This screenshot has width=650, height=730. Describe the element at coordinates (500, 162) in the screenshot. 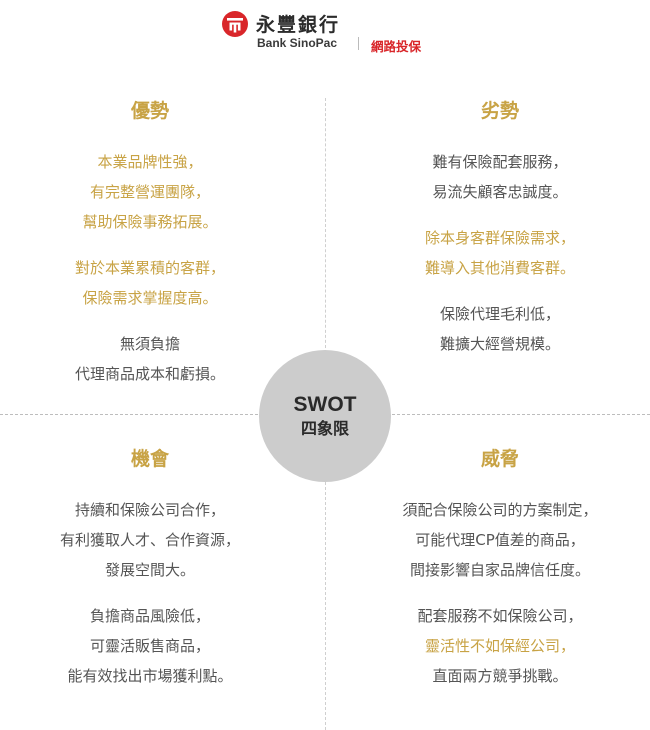

I see `text-line: 難有保險配套服務，` at that location.